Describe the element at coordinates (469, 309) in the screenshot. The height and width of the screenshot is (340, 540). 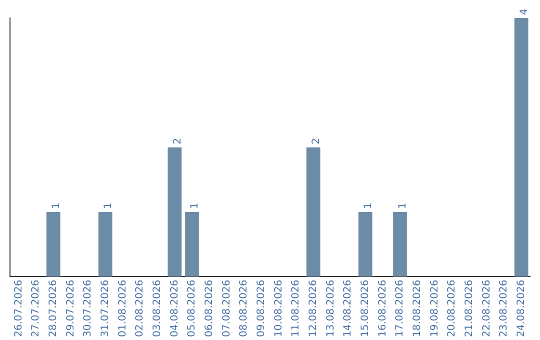
I see `x-tick-label: 21.08.2026` at that location.